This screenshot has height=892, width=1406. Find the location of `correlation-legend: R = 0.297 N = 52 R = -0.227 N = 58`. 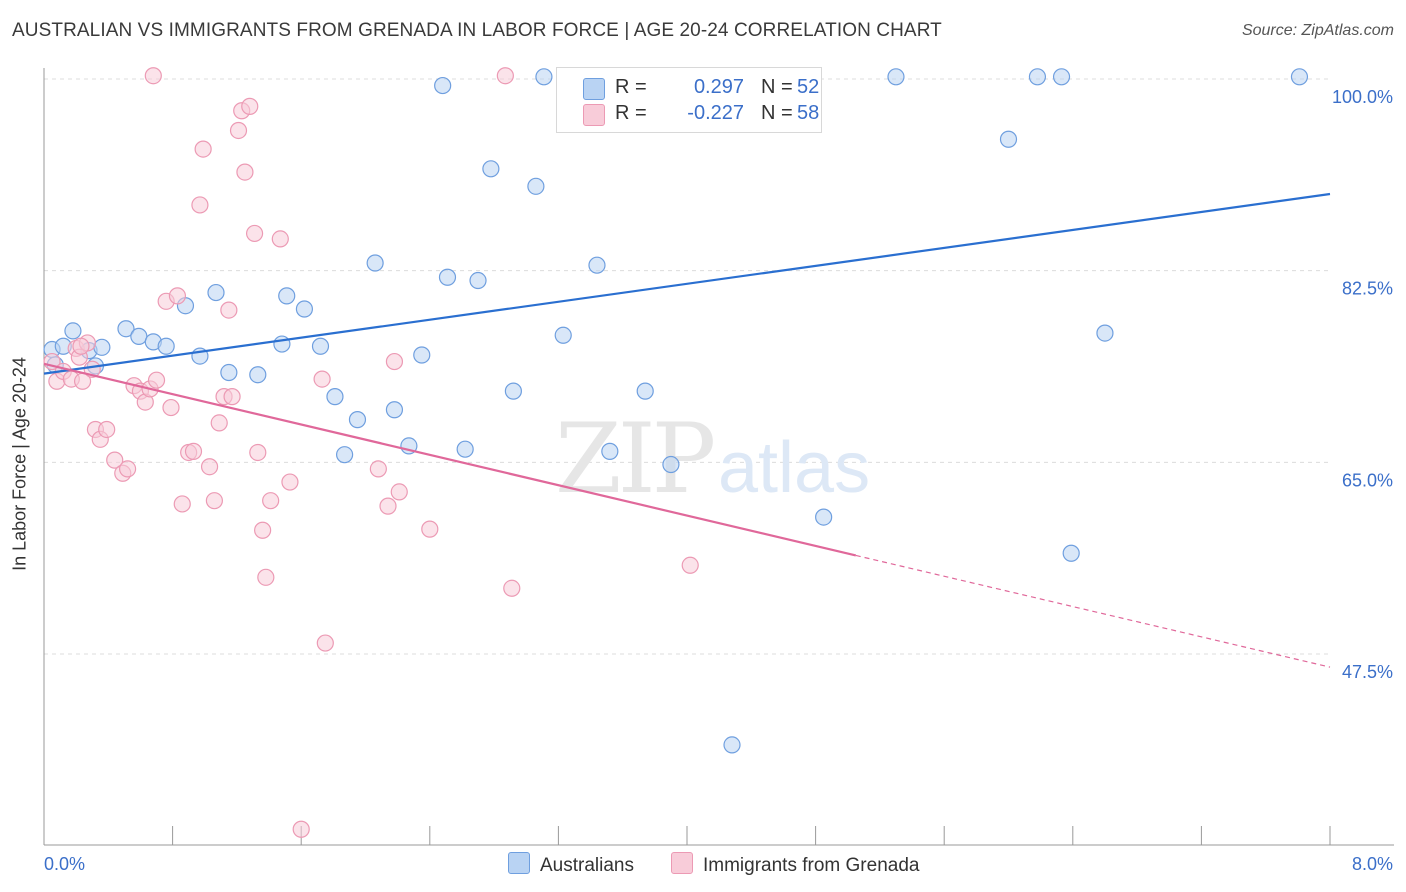

correlation-legend: R = 0.297 N = 52 R = -0.227 N = 58 is located at coordinates (689, 100).